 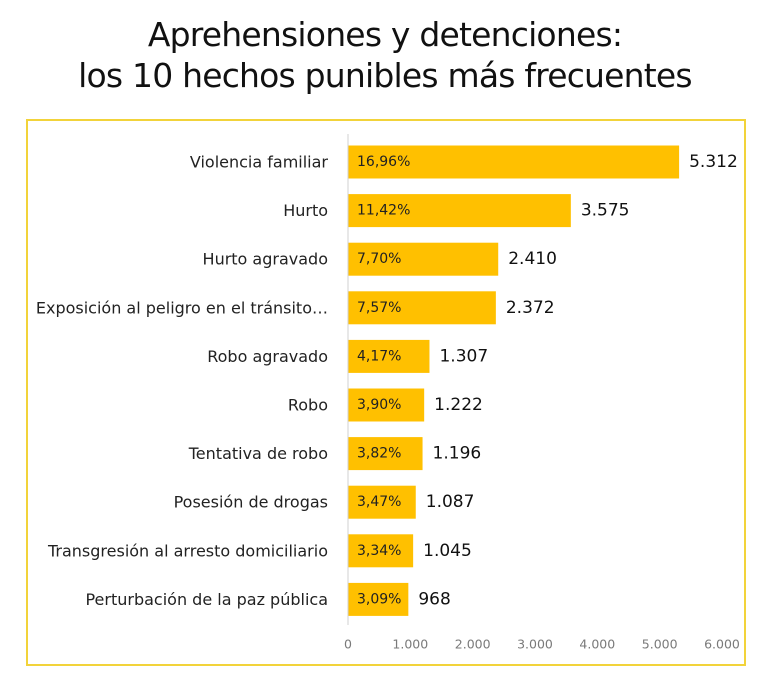 I want to click on value-label-0: 5.312, so click(x=713, y=162).